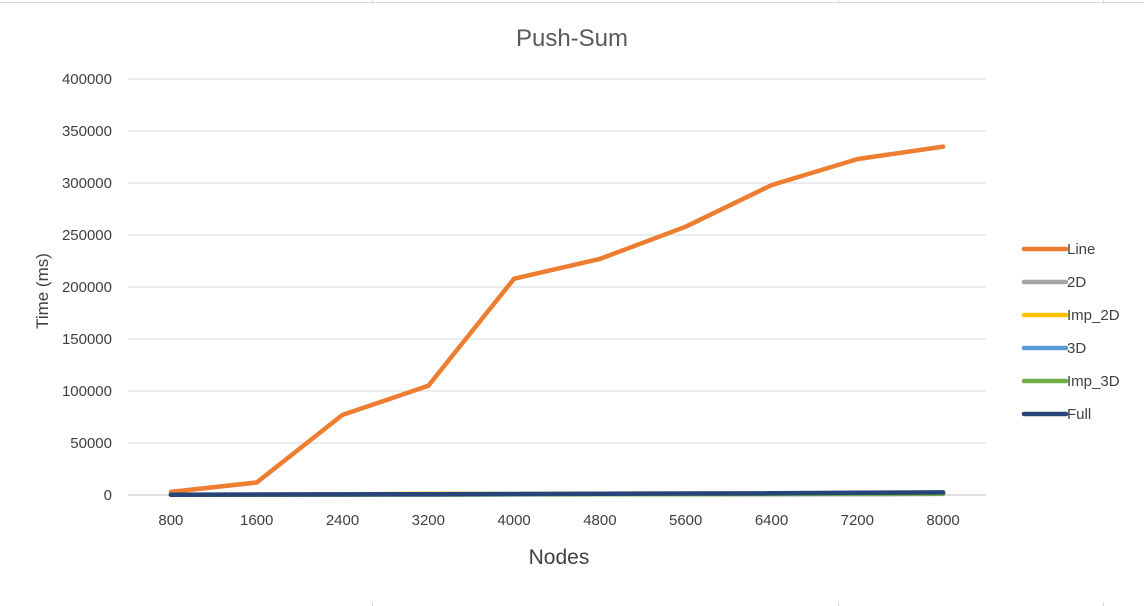 The height and width of the screenshot is (606, 1144). I want to click on y-tick-label: 0, so click(108, 495).